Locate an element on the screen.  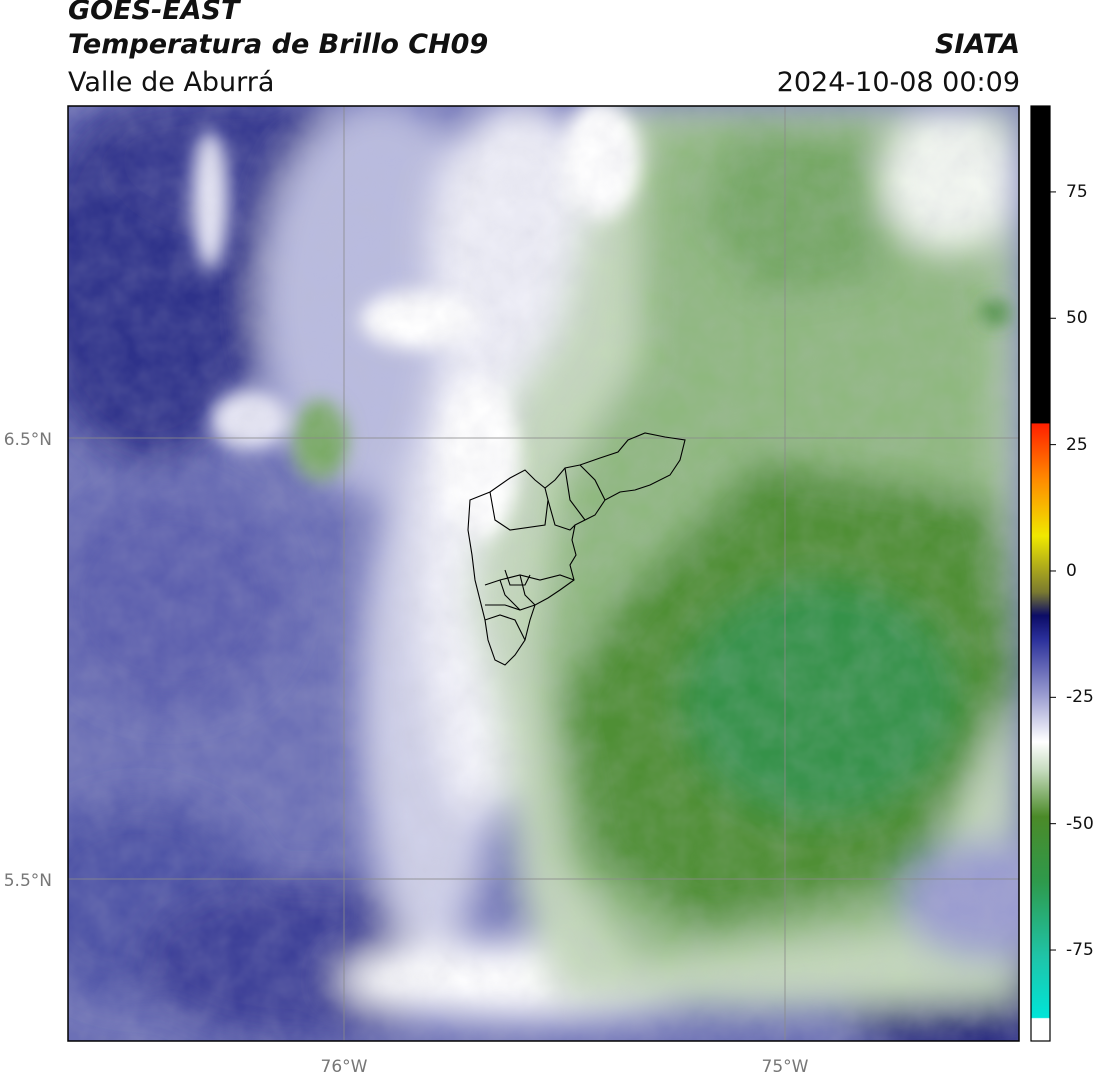
agency-label: SIATA is located at coordinates (977, 44).